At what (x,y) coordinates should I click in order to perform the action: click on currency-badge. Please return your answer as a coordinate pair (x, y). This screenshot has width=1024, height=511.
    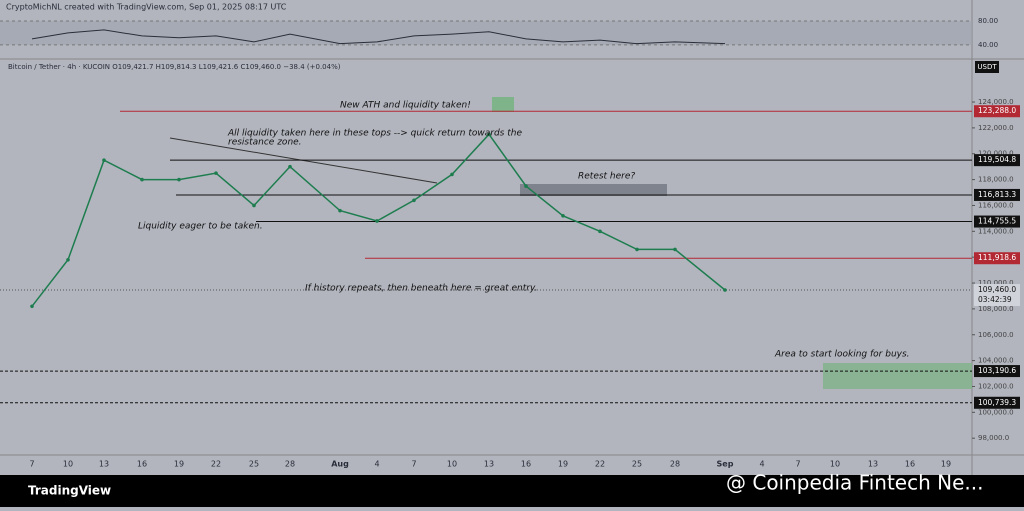
    Looking at the image, I should click on (987, 67).